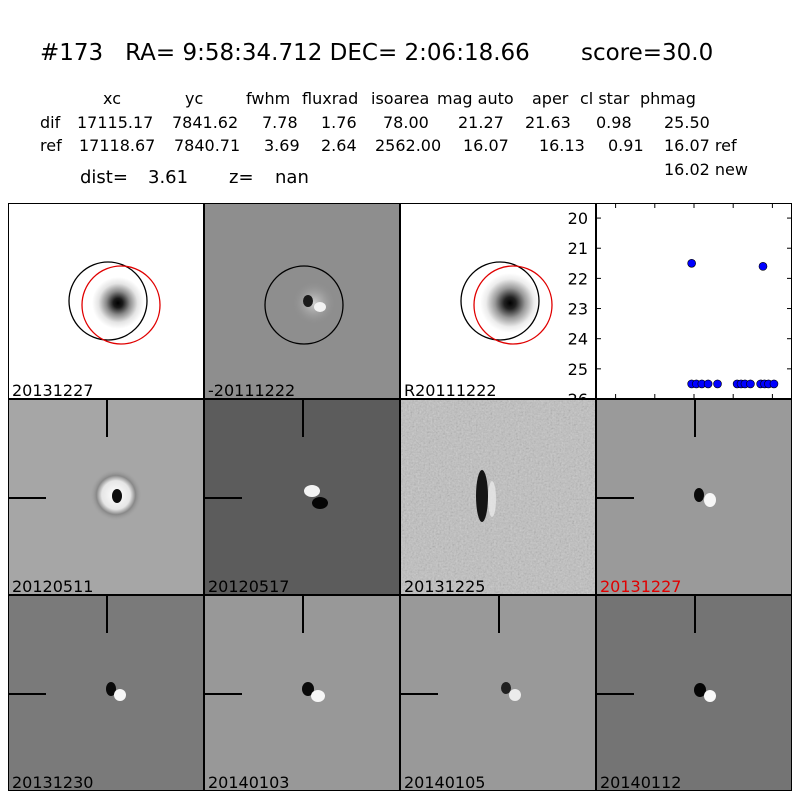 The width and height of the screenshot is (800, 800). I want to click on table-cell: 2562.00, so click(408, 145).